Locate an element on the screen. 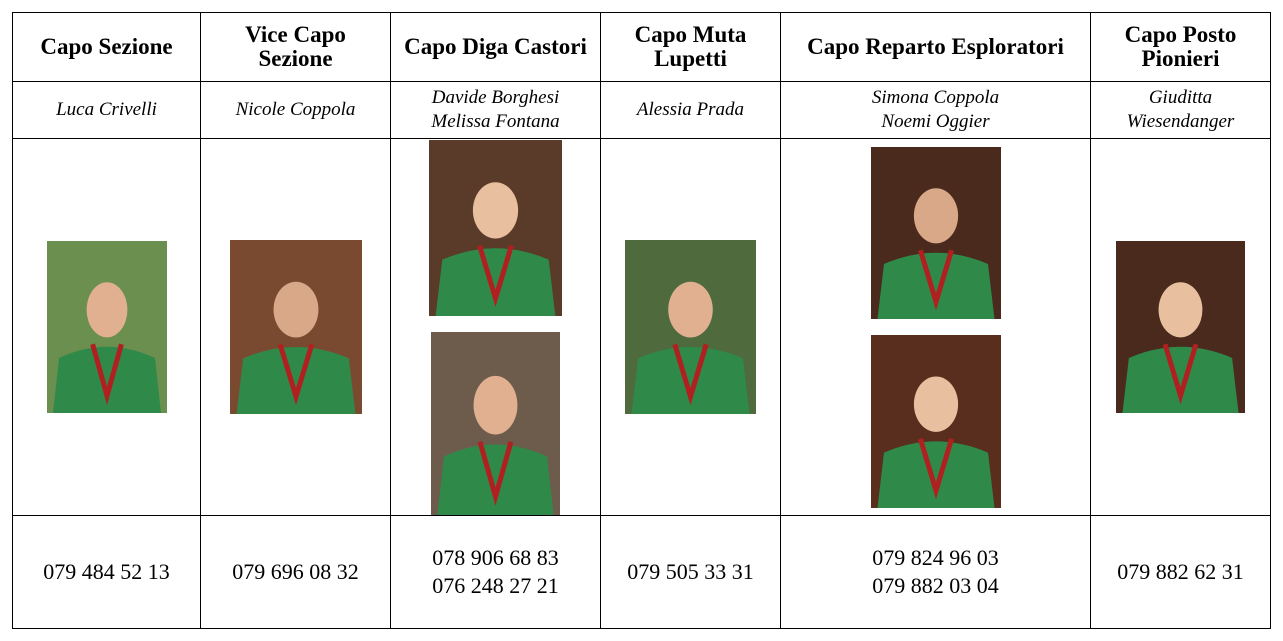  name-cell: Luca Crivelli is located at coordinates (106, 110).